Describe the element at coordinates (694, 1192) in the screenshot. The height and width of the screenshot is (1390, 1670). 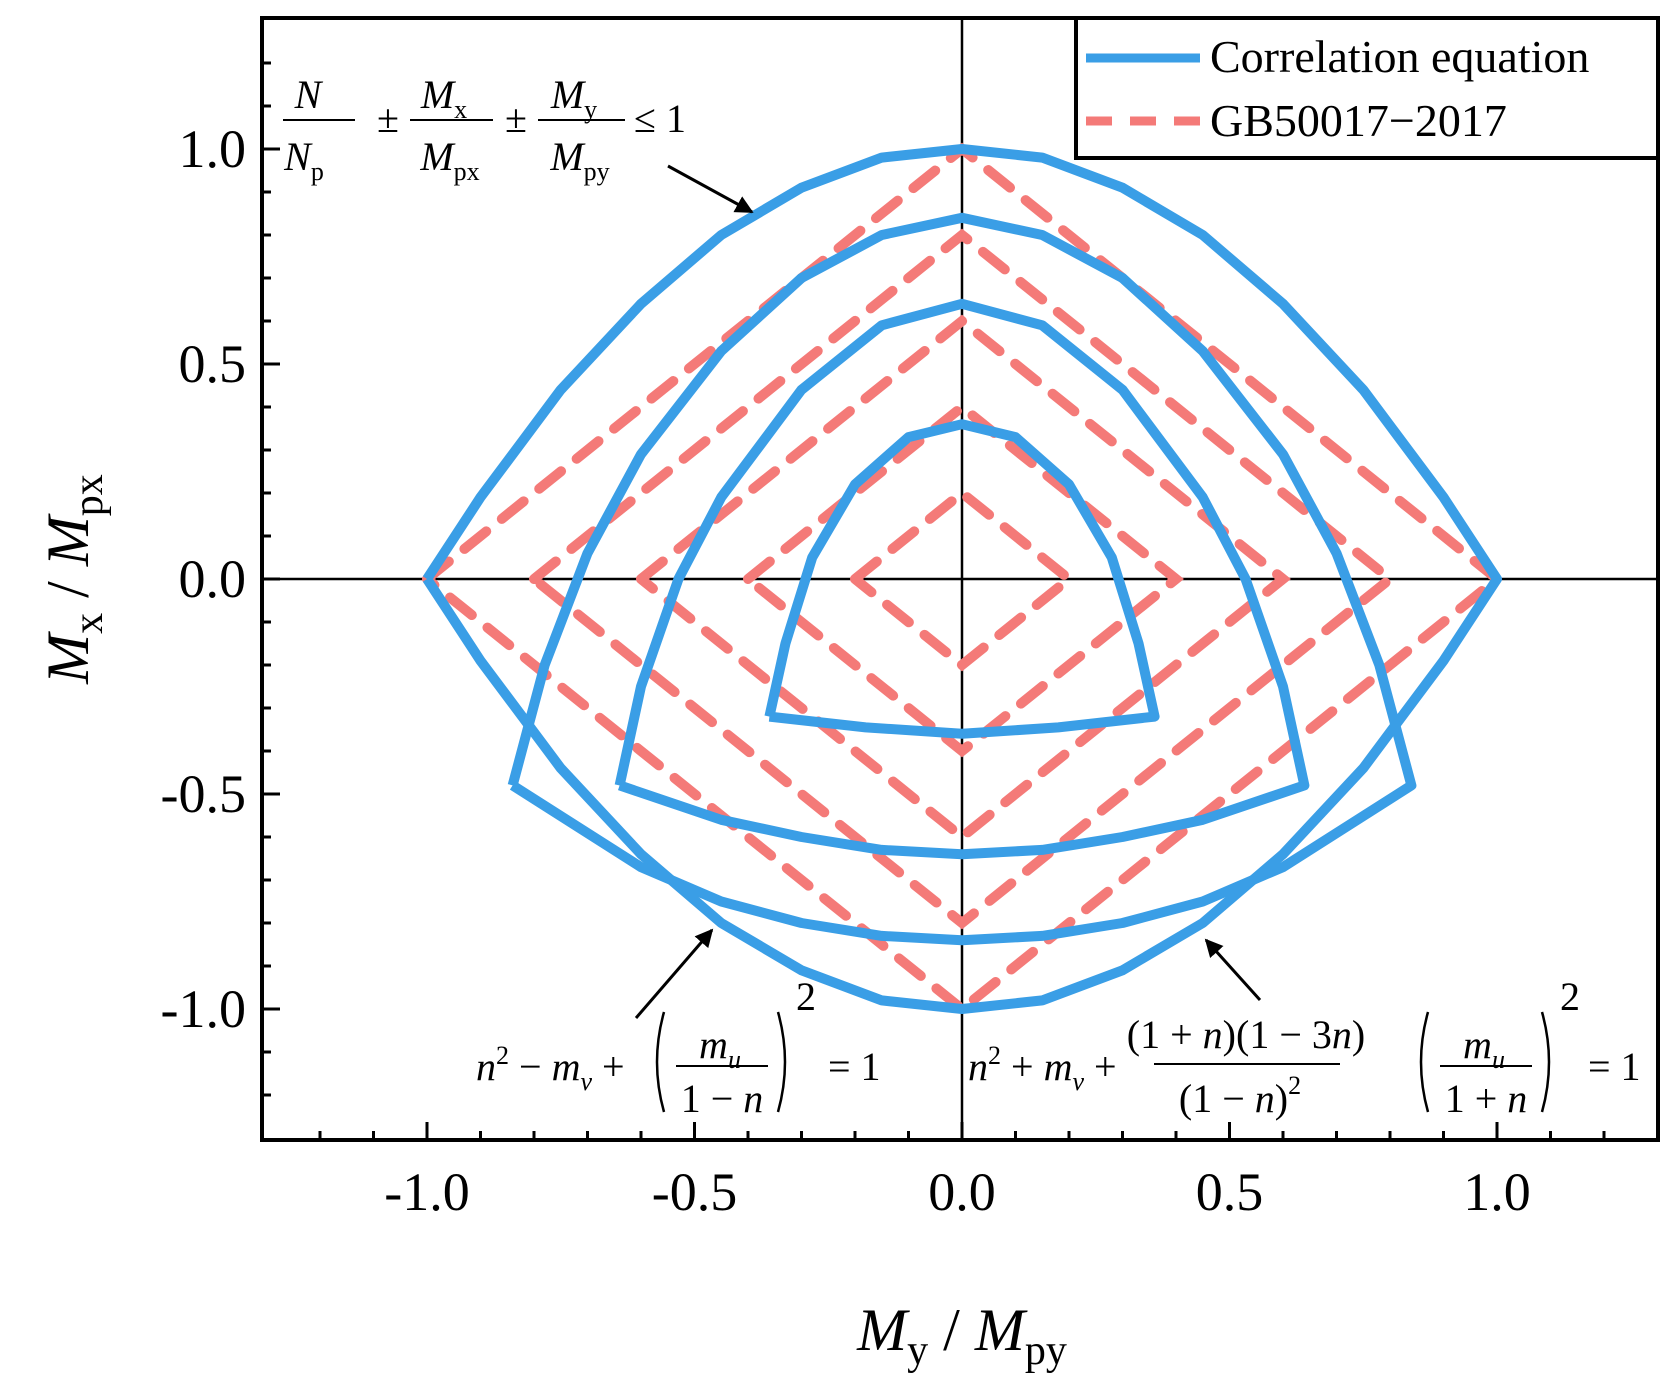
I see `x-tick-label: -0.5` at that location.